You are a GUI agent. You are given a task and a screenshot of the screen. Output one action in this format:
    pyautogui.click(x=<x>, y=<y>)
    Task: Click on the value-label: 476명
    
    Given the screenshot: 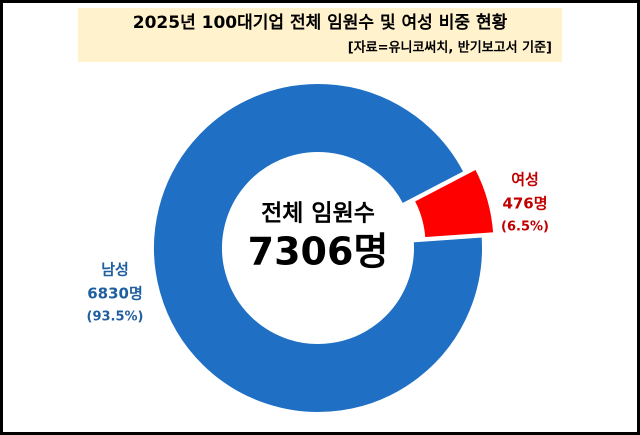 What is the action you would take?
    pyautogui.click(x=524, y=204)
    